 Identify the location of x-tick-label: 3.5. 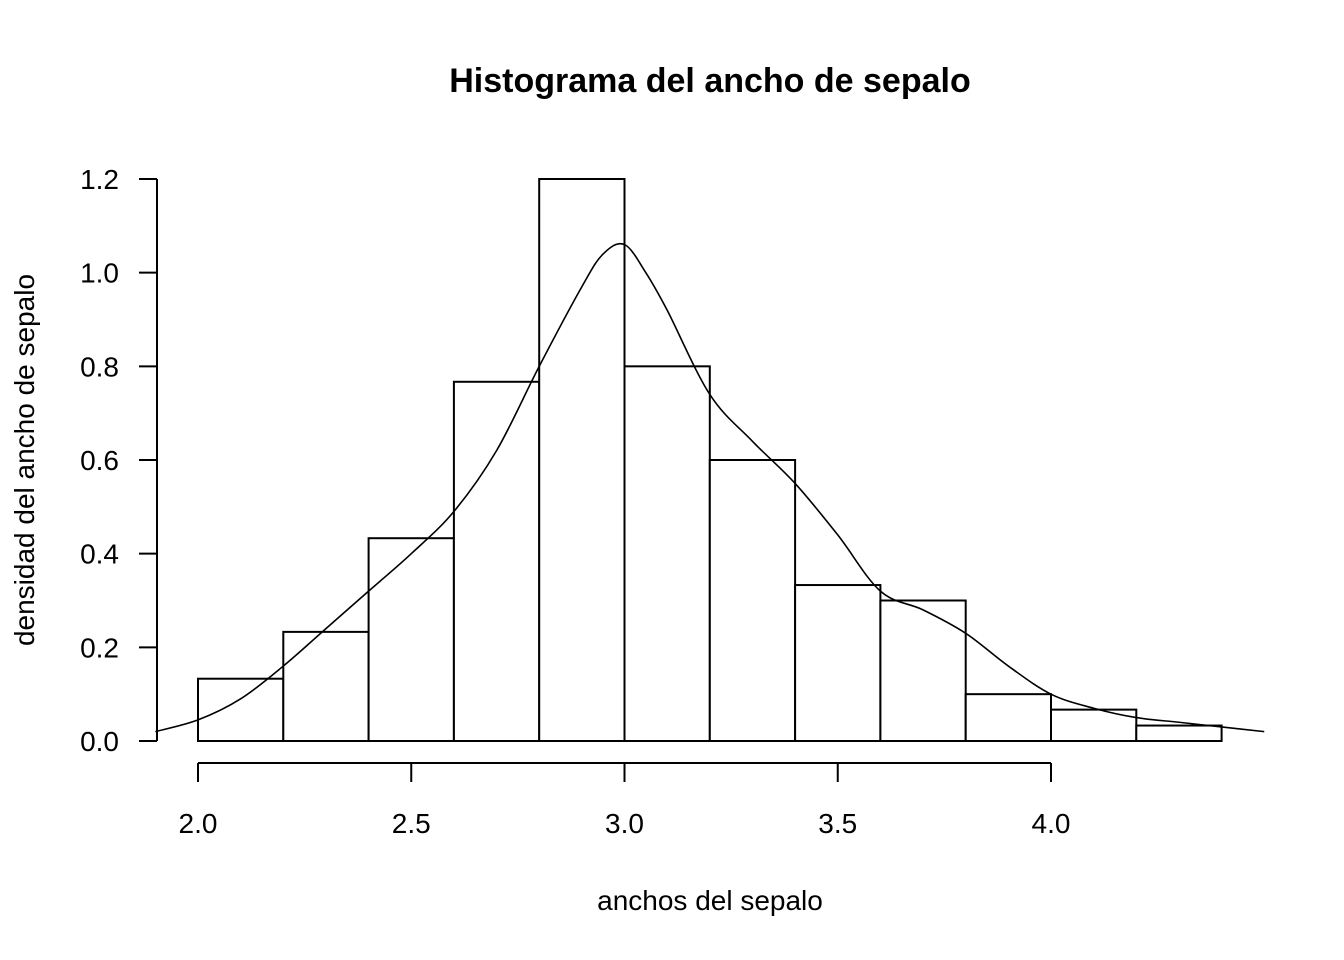
(837, 823).